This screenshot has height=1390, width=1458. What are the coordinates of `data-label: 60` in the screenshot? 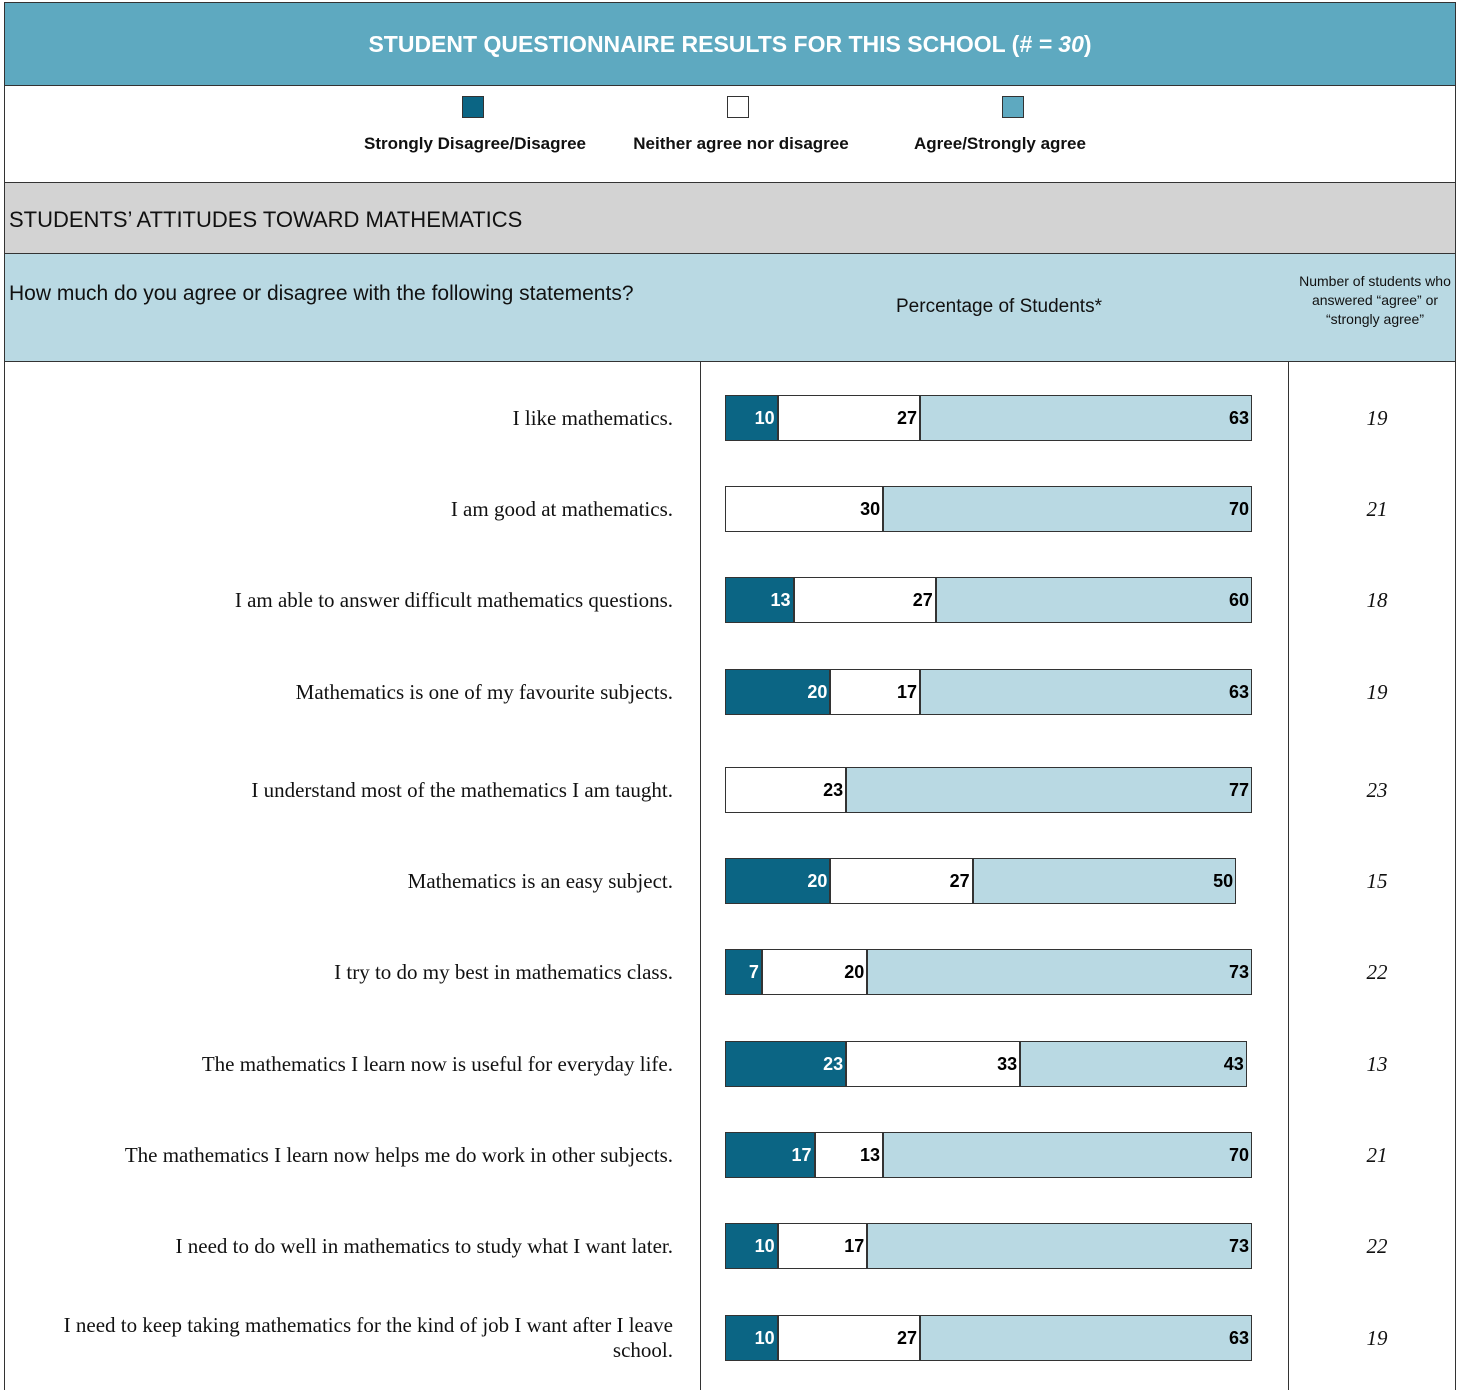 It's located at (1238, 600).